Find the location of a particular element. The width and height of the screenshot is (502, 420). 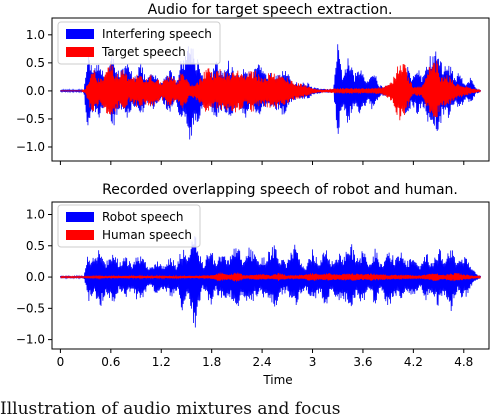

legend-swatch-target is located at coordinates (80, 52).